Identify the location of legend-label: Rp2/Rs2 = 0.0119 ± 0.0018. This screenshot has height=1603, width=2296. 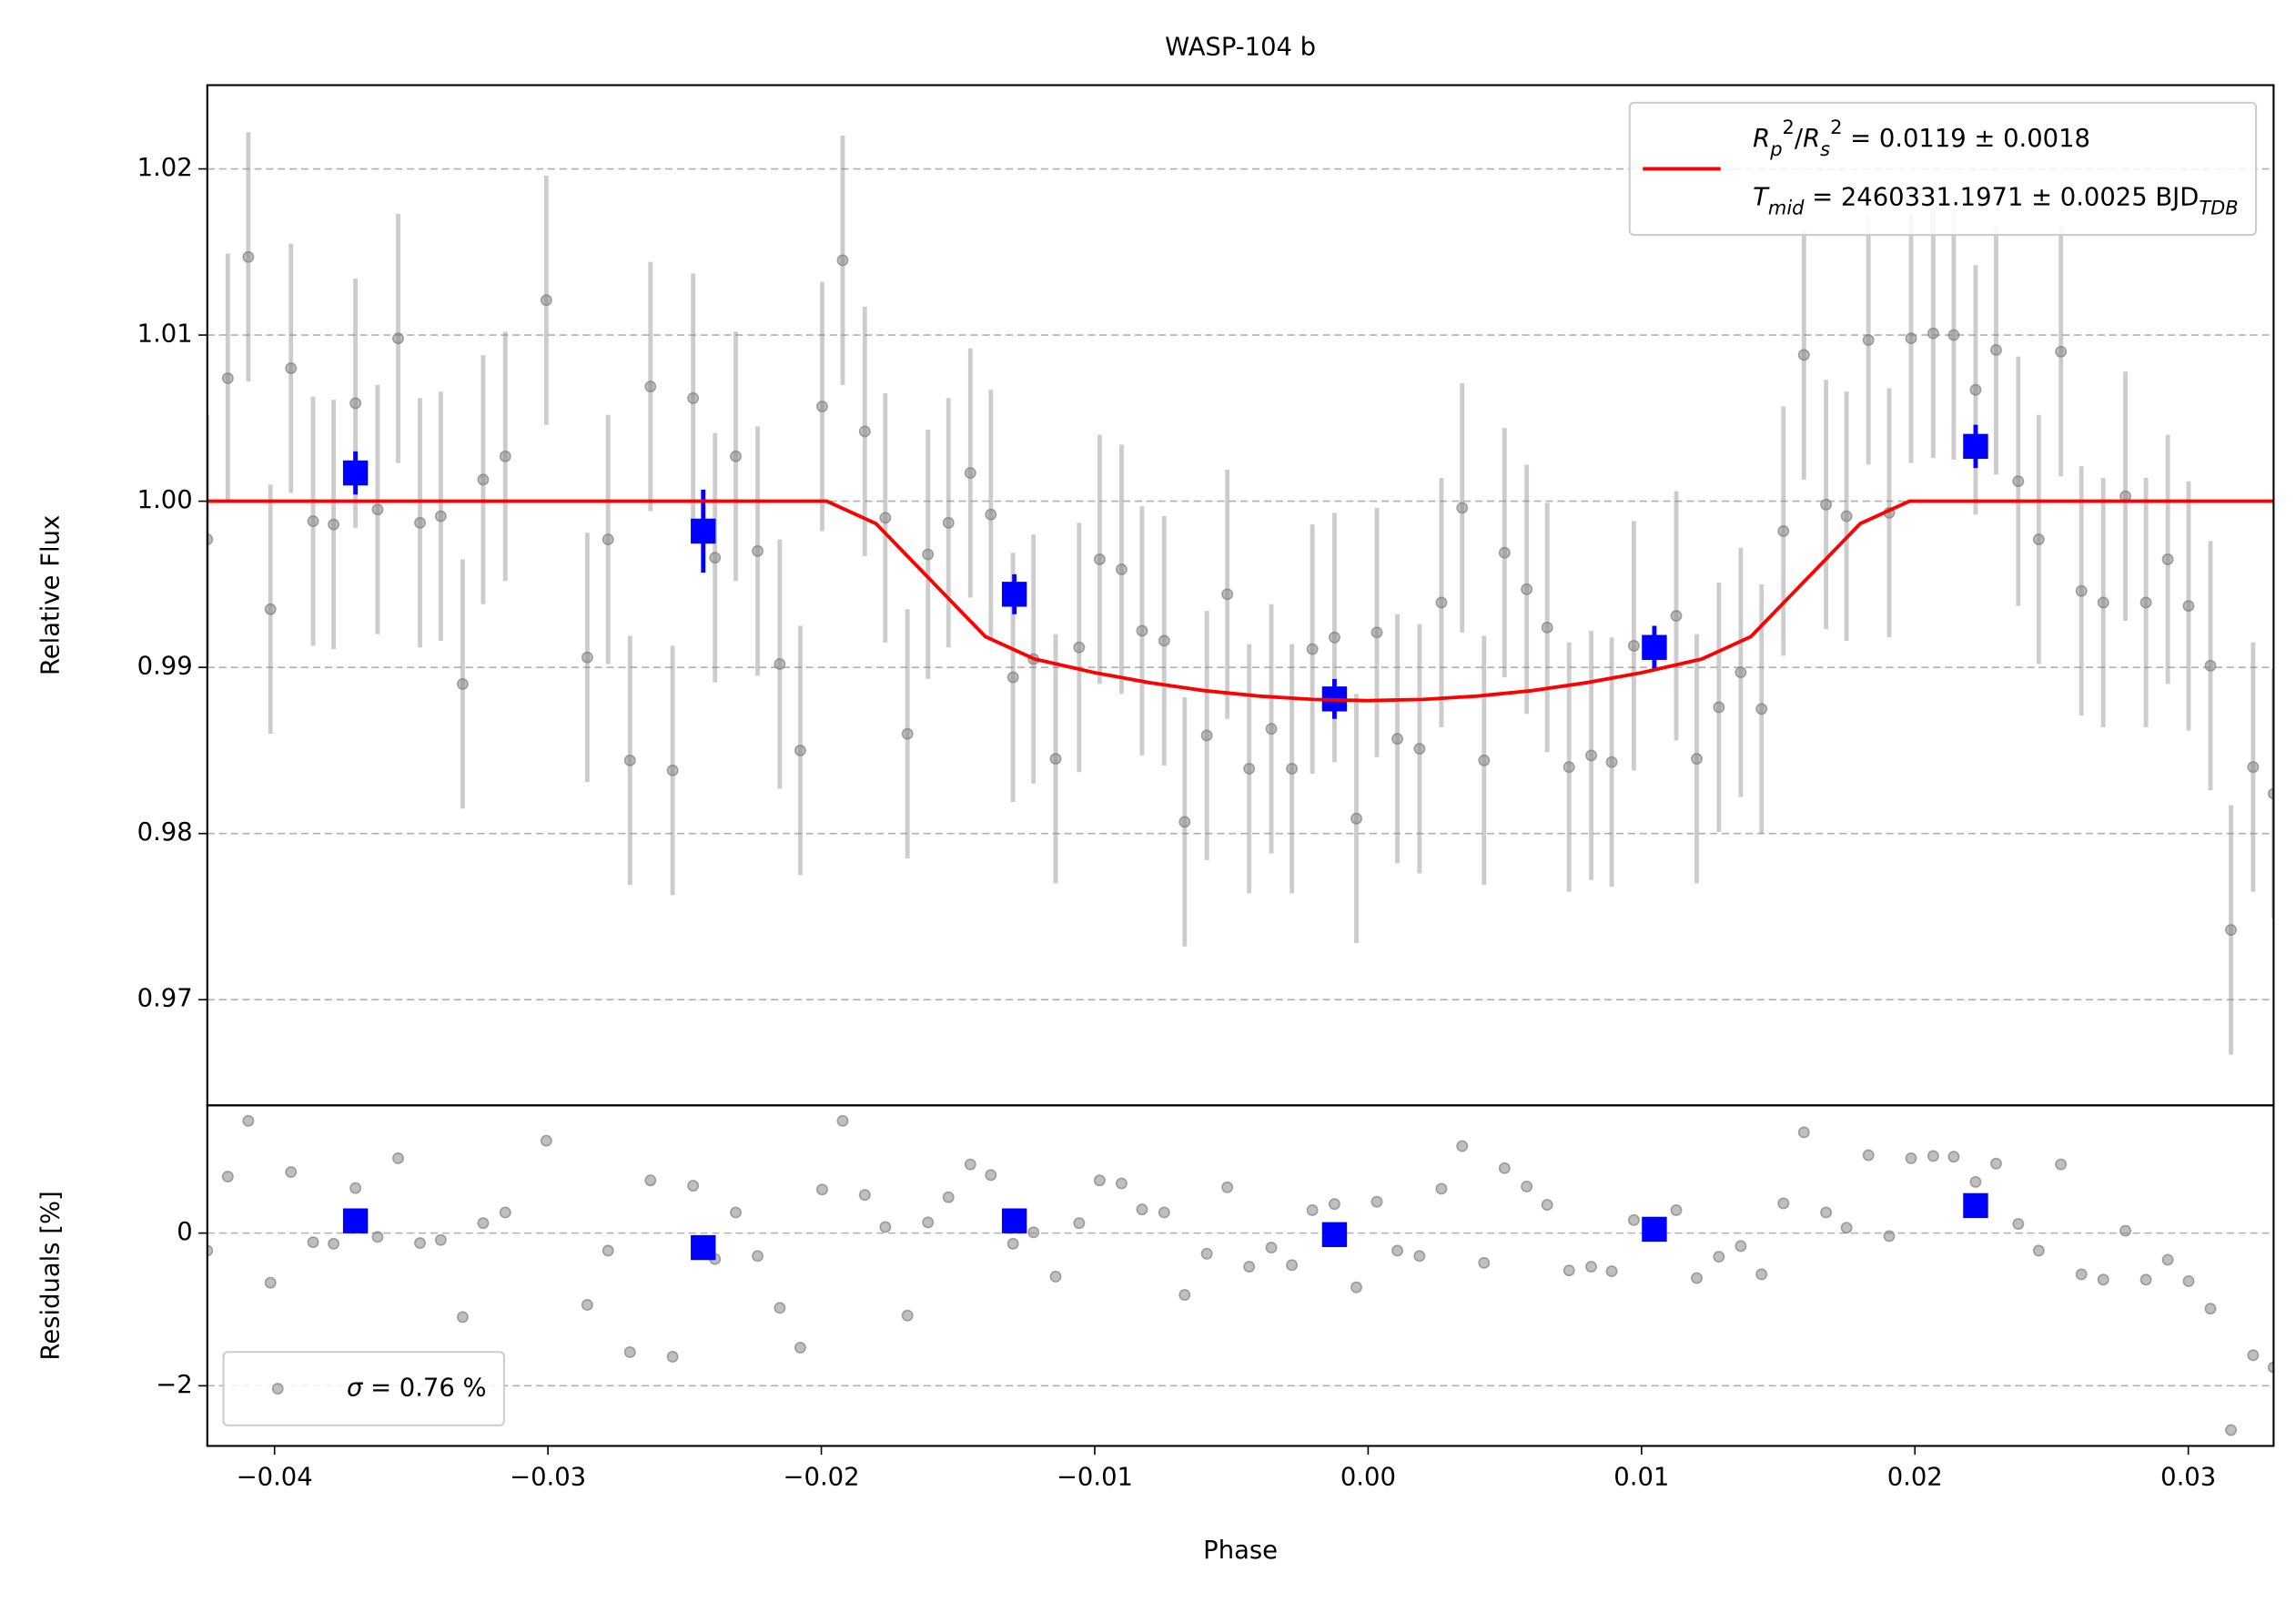
(1922, 138).